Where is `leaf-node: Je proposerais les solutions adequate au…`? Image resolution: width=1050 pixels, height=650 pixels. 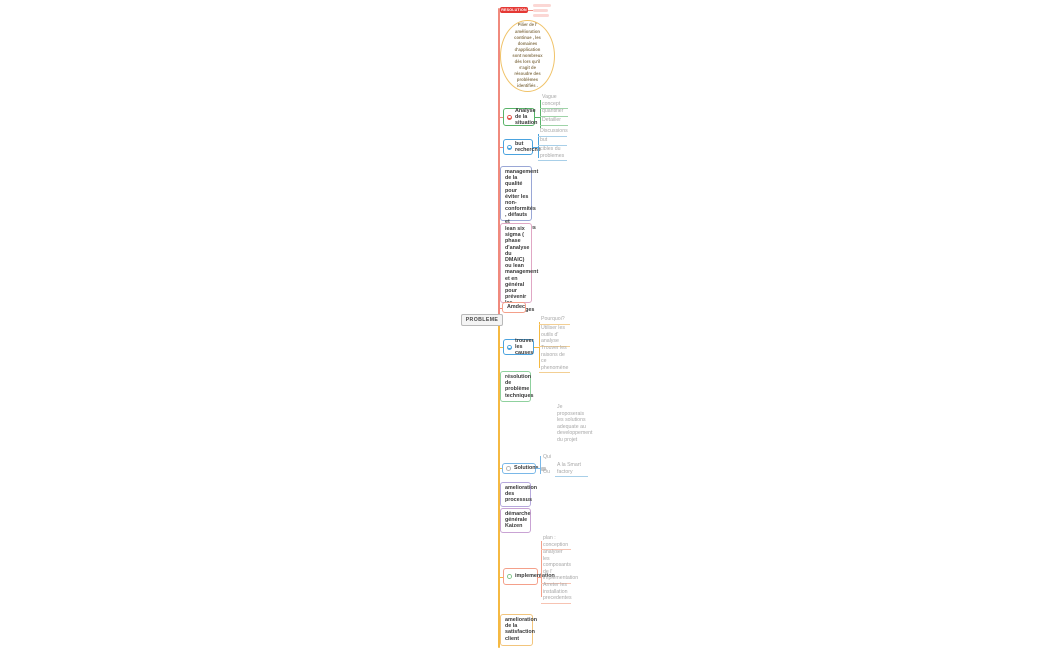 leaf-node: Je proposerais les solutions adequate au… is located at coordinates (573, 423).